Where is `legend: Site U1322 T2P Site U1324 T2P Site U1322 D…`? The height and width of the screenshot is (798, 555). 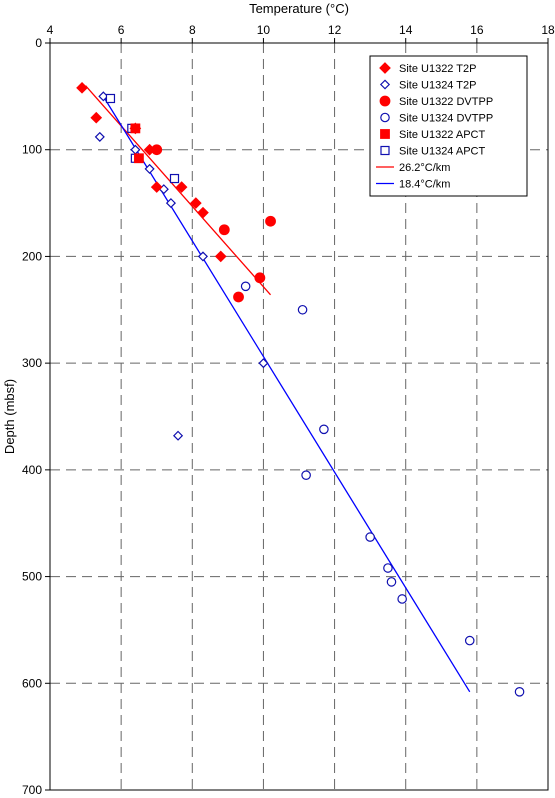 legend: Site U1322 T2P Site U1324 T2P Site U1322 D… is located at coordinates (448, 126).